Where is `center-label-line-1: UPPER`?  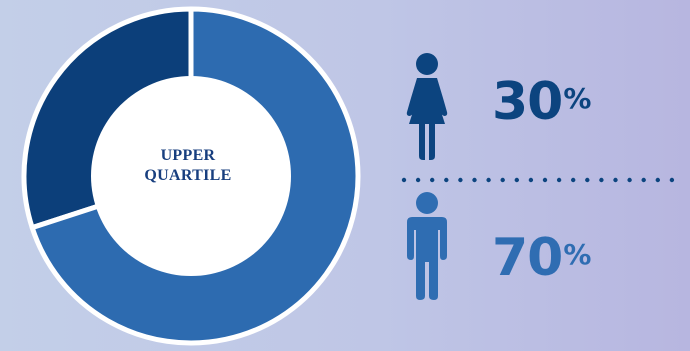 center-label-line-1: UPPER is located at coordinates (188, 155).